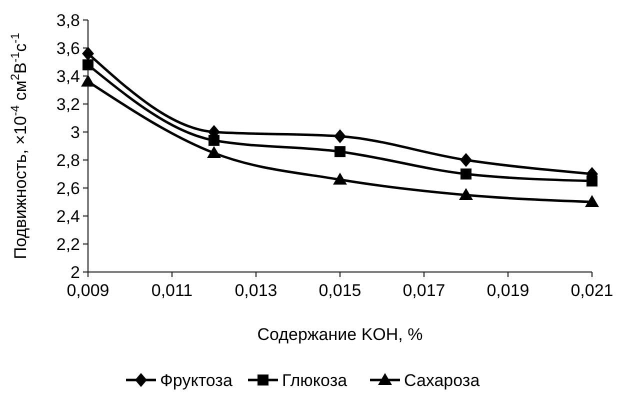 The image size is (618, 404). Describe the element at coordinates (68, 104) in the screenshot. I see `y-tick-label: 3,2` at that location.